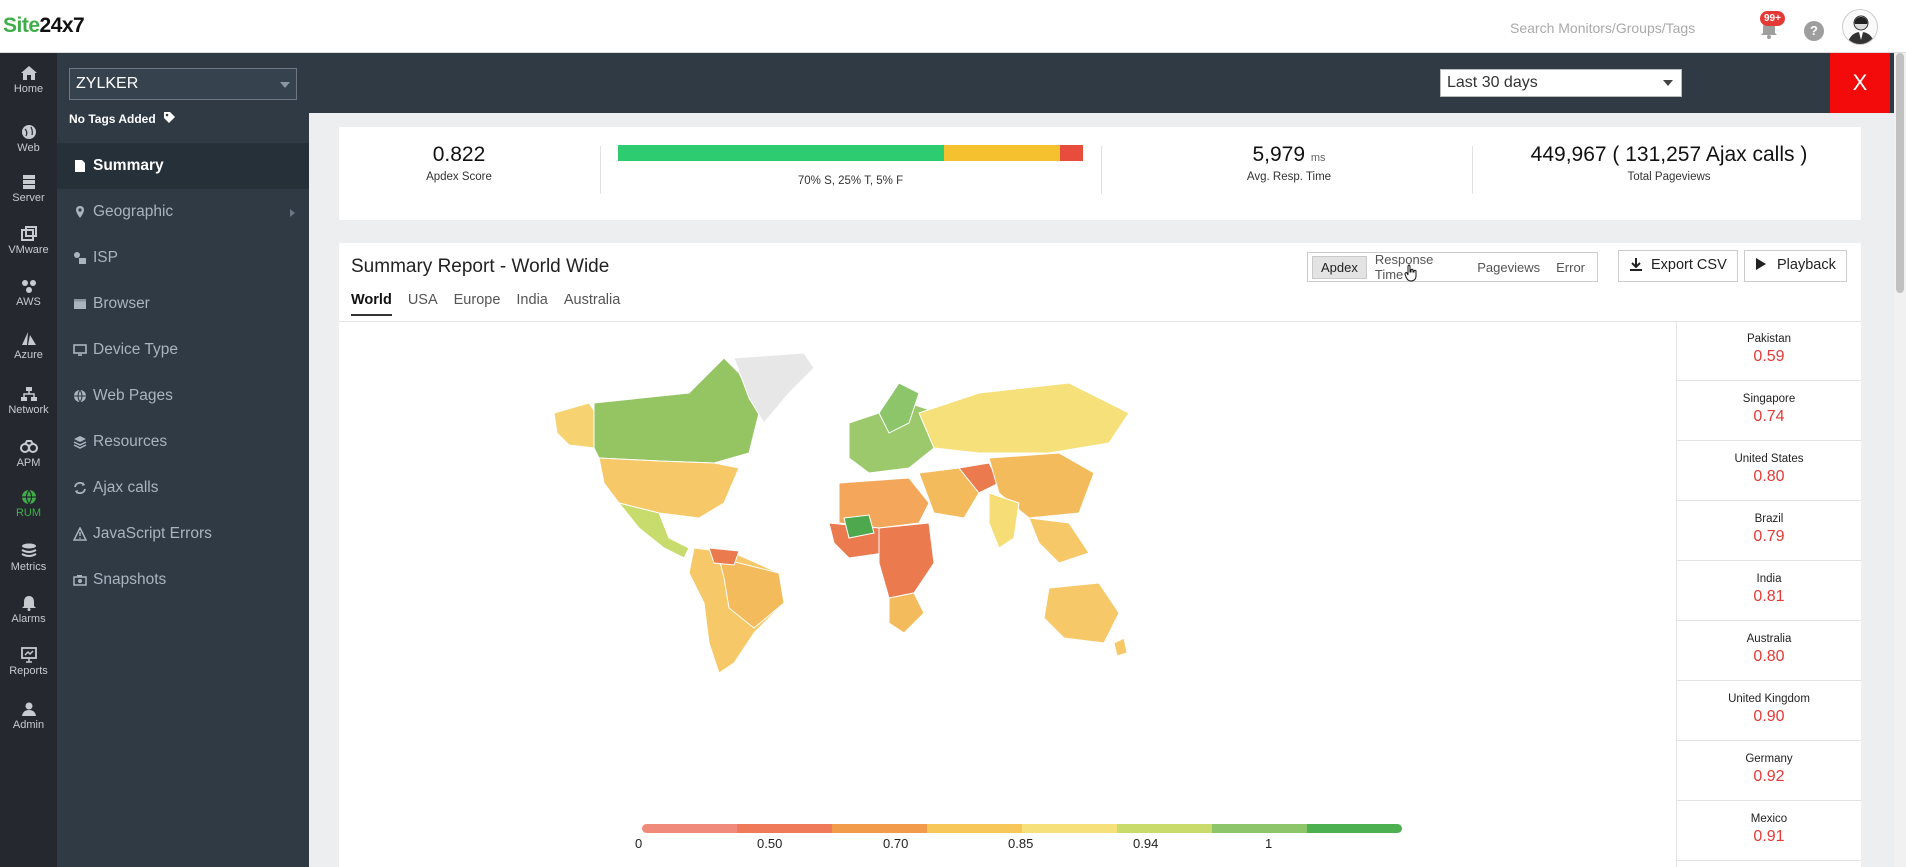  Describe the element at coordinates (592, 300) in the screenshot. I see `tab-australia: Australia` at that location.